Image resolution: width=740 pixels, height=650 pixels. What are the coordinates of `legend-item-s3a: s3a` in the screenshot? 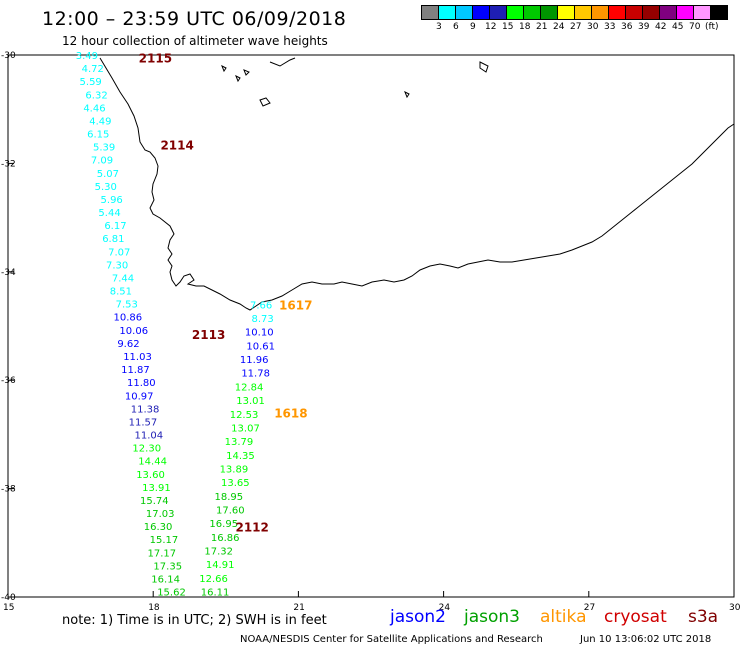 It's located at (703, 617).